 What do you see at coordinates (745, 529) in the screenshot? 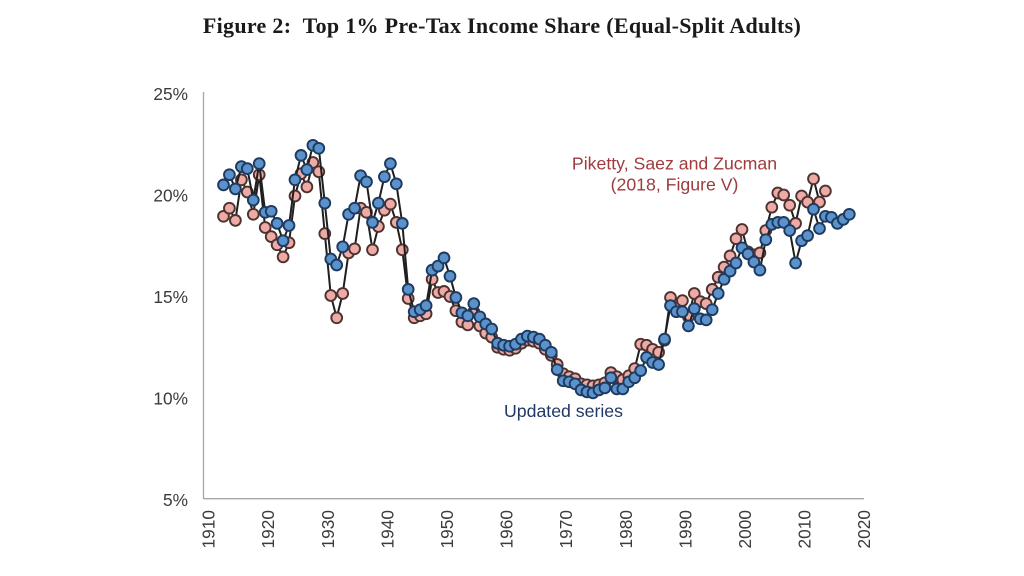
I see `svg-text: 2000` at bounding box center [745, 529].